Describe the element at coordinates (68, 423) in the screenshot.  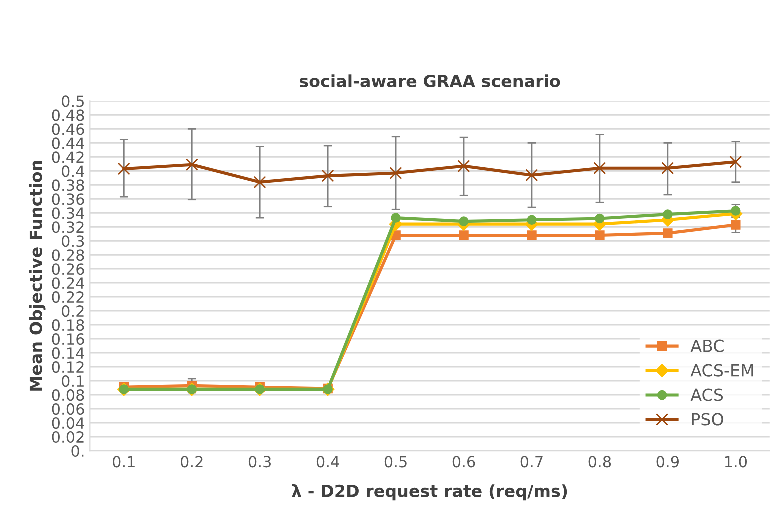
I see `y-tick-label: 0.04` at that location.